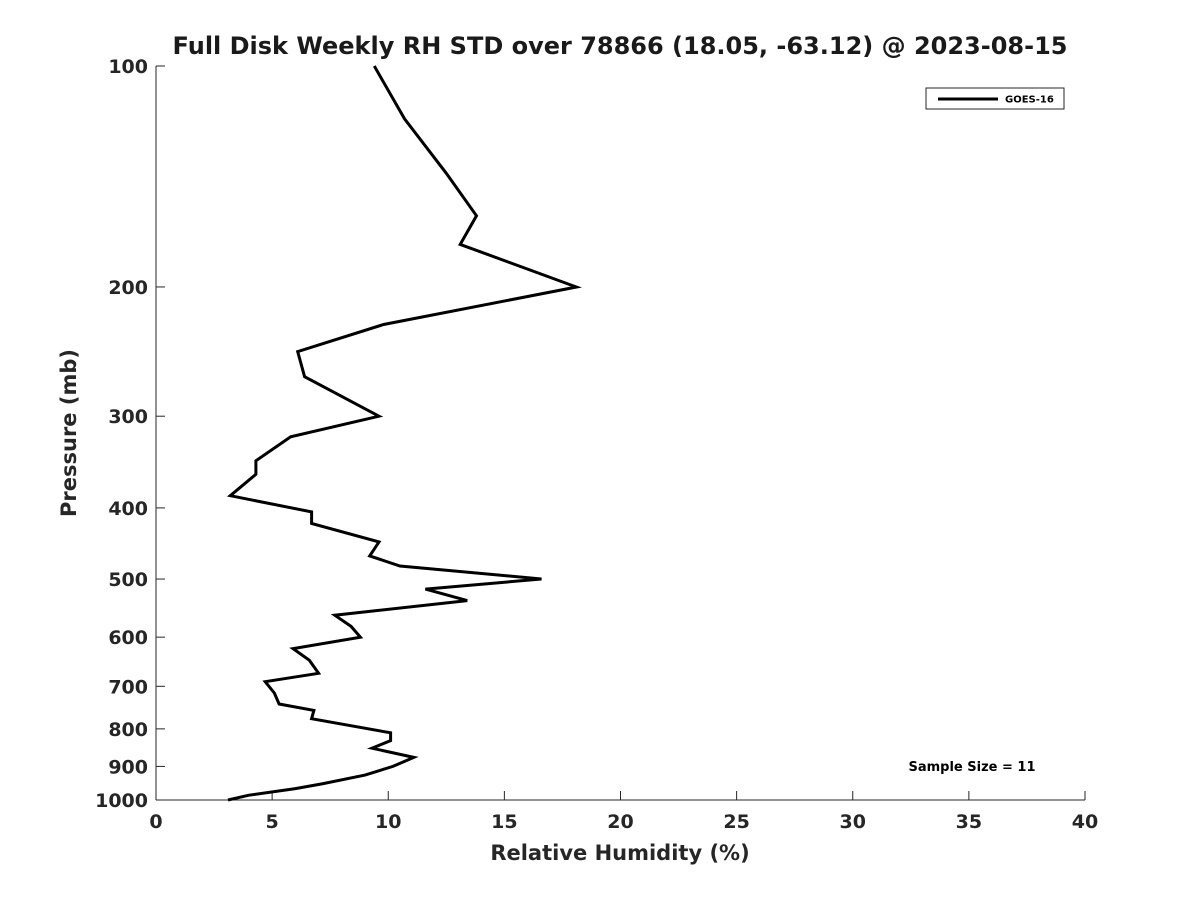 This screenshot has width=1200, height=900. I want to click on y-tick-label: 500, so click(128, 580).